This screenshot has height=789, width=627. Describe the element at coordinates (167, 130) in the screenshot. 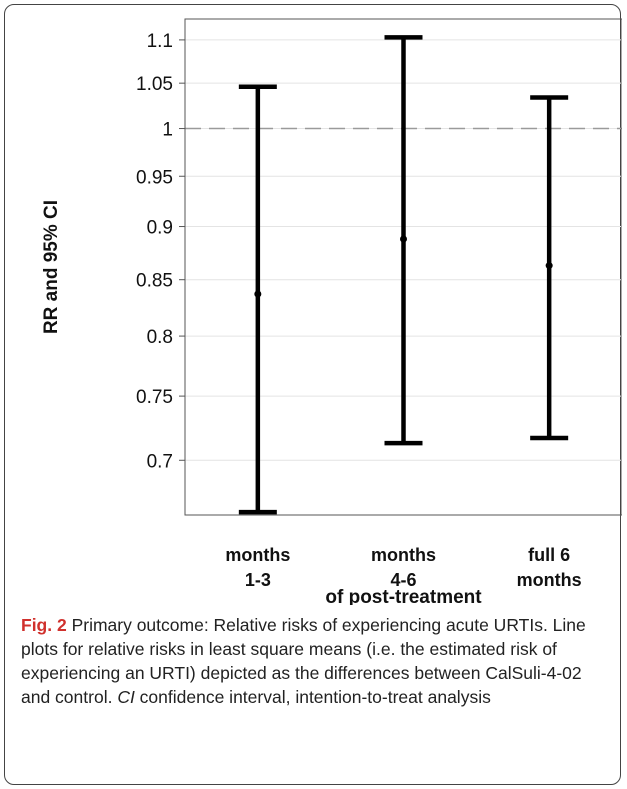

I see `y-tick-label: 1` at that location.